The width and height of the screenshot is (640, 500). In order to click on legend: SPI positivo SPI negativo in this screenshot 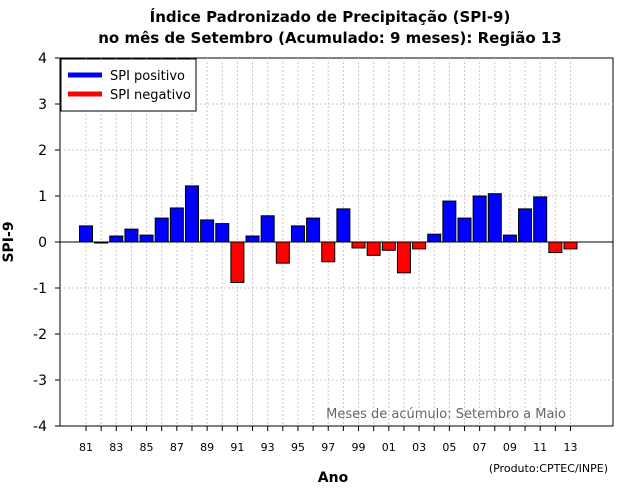, I will do `click(128, 85)`.